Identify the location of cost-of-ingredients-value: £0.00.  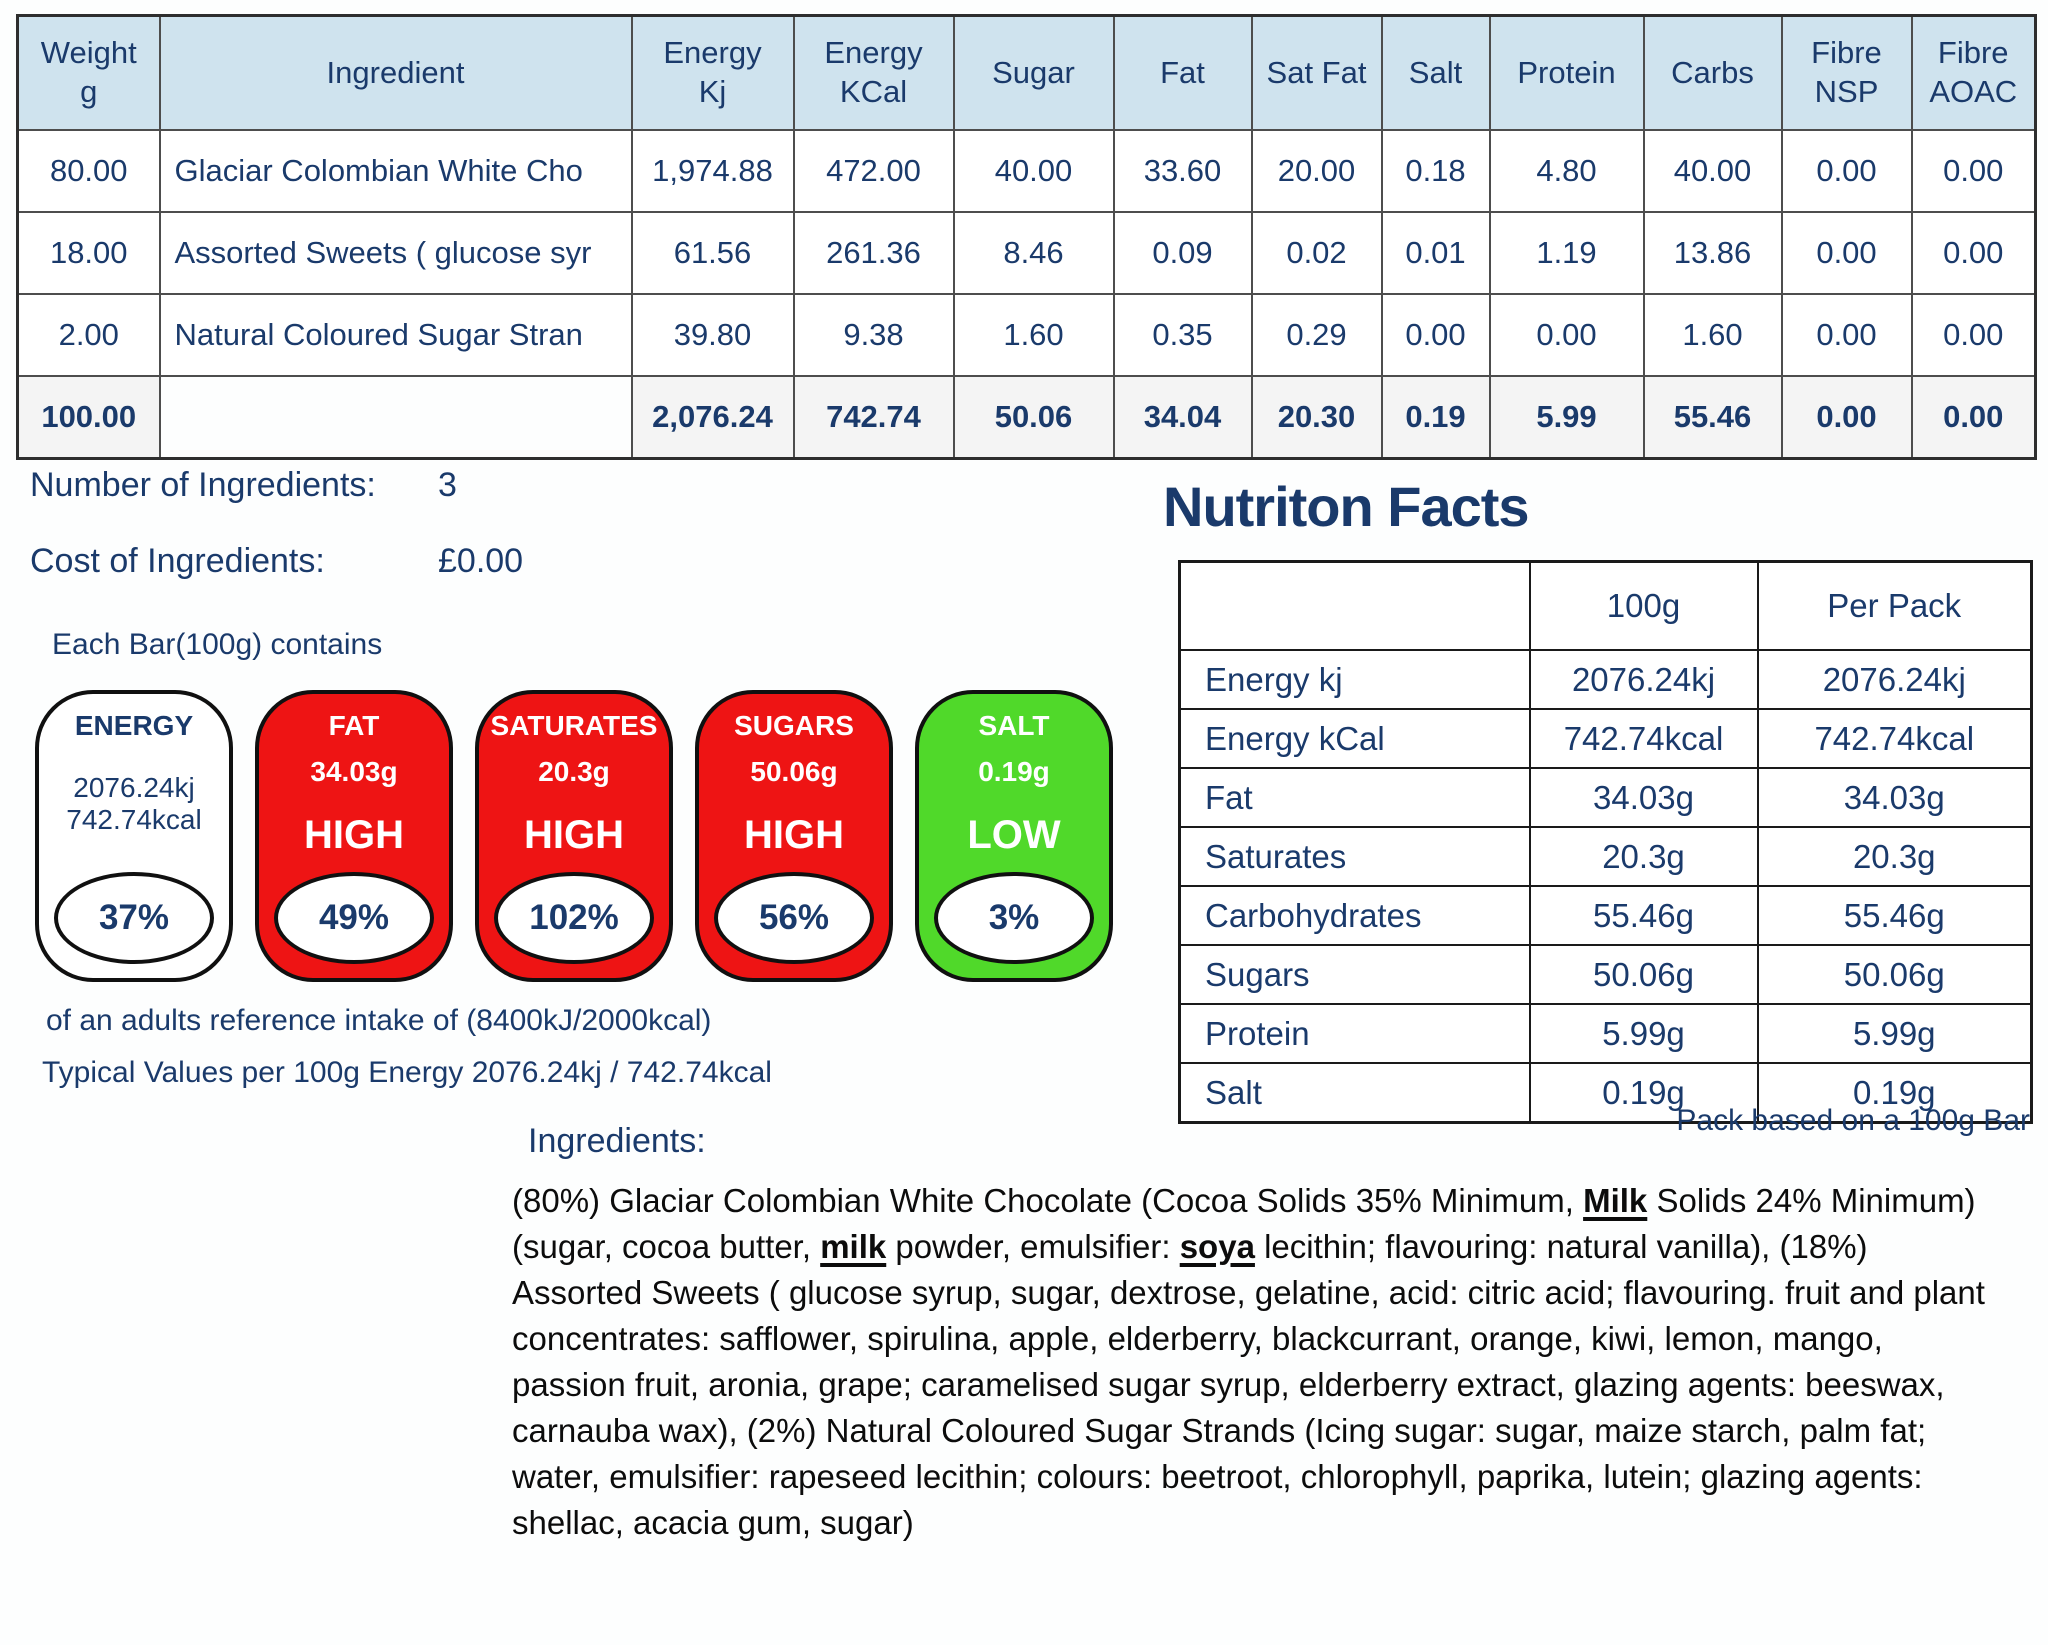
(481, 561).